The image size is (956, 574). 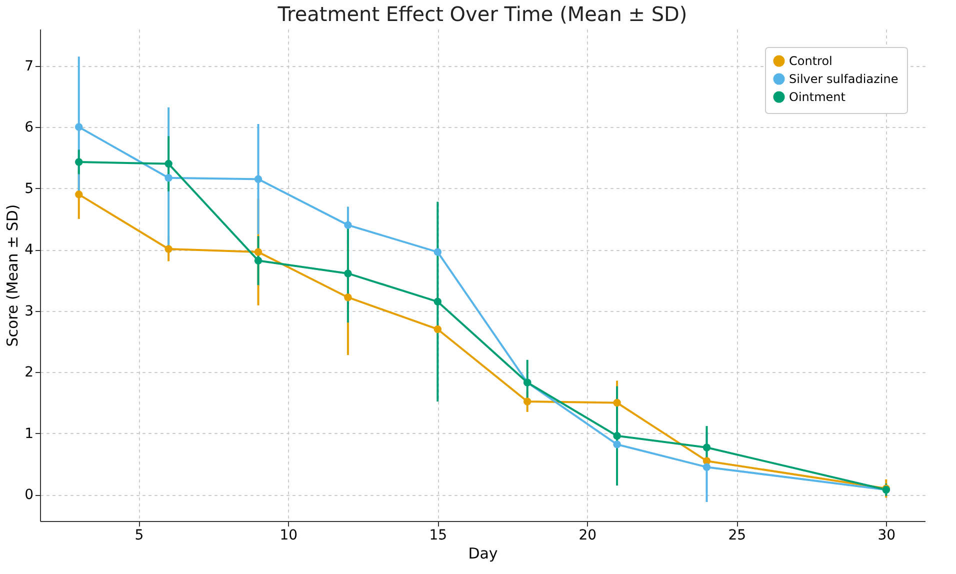 I want to click on x-tick-label: 5, so click(x=139, y=536).